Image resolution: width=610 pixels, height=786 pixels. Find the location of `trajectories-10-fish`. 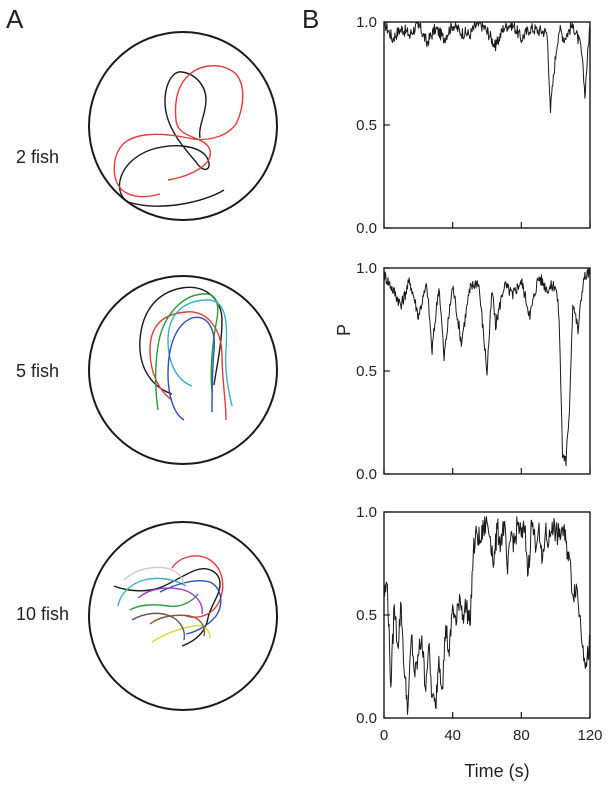

trajectories-10-fish is located at coordinates (168, 601).